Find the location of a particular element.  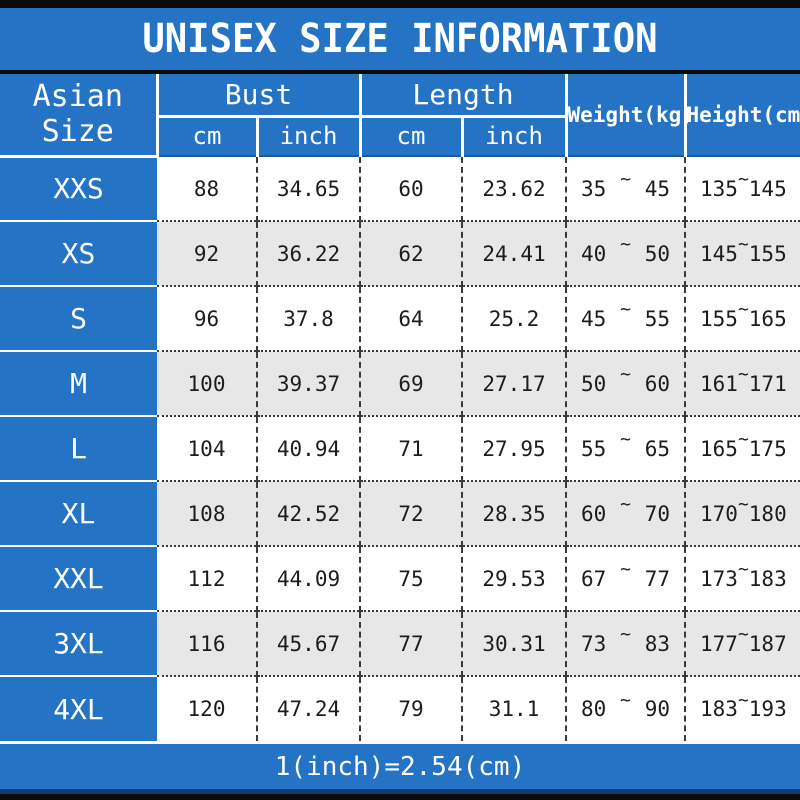

table-row: 3XL 116 45.67 77 30.31 73 ~83 177 ~187 is located at coordinates (400, 644).